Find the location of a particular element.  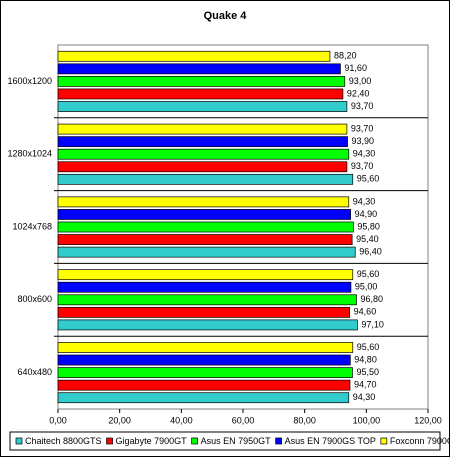

value-label: 96,80 is located at coordinates (371, 299).